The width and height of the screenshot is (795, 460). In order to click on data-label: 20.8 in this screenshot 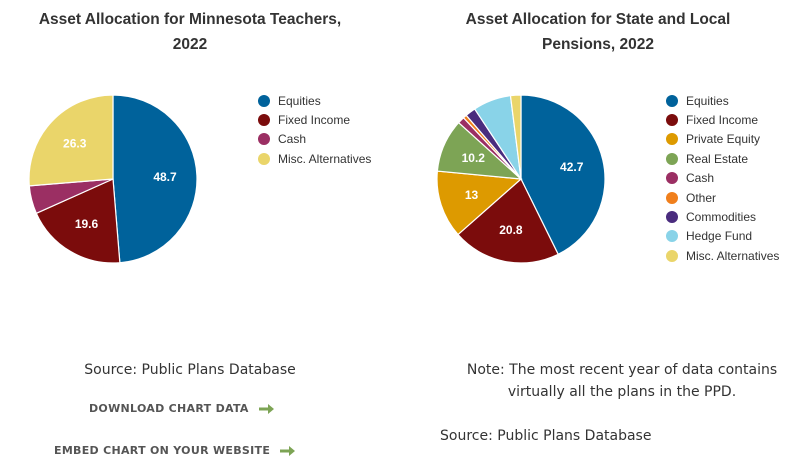, I will do `click(511, 230)`.